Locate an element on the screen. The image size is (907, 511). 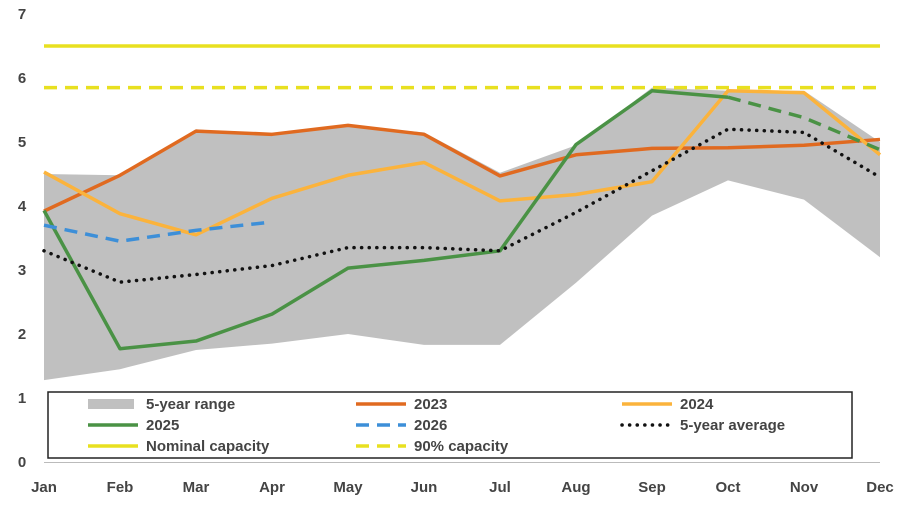
x-tick-label: Dec is located at coordinates (880, 487).